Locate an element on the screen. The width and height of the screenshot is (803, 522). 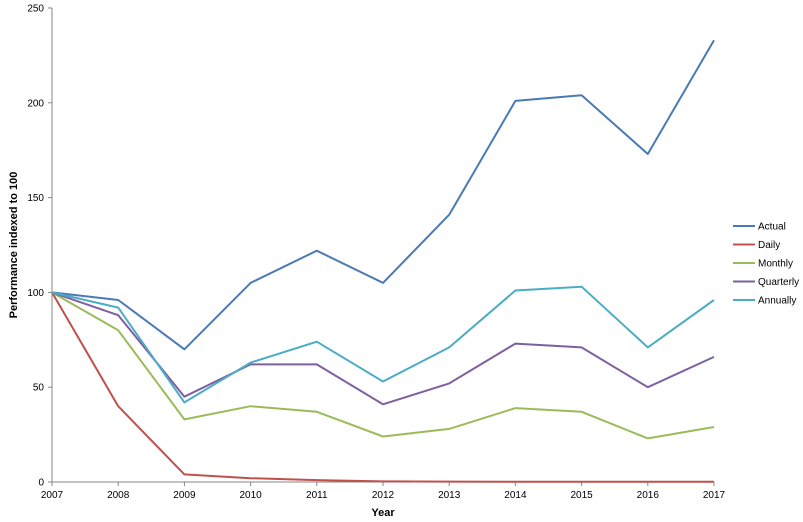
x-tick-label: 2011 is located at coordinates (317, 495).